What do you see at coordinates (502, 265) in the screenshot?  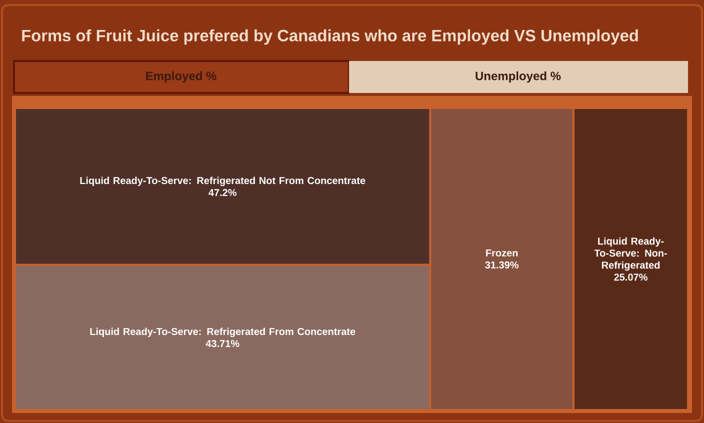 I see `data-label: 31.39%` at bounding box center [502, 265].